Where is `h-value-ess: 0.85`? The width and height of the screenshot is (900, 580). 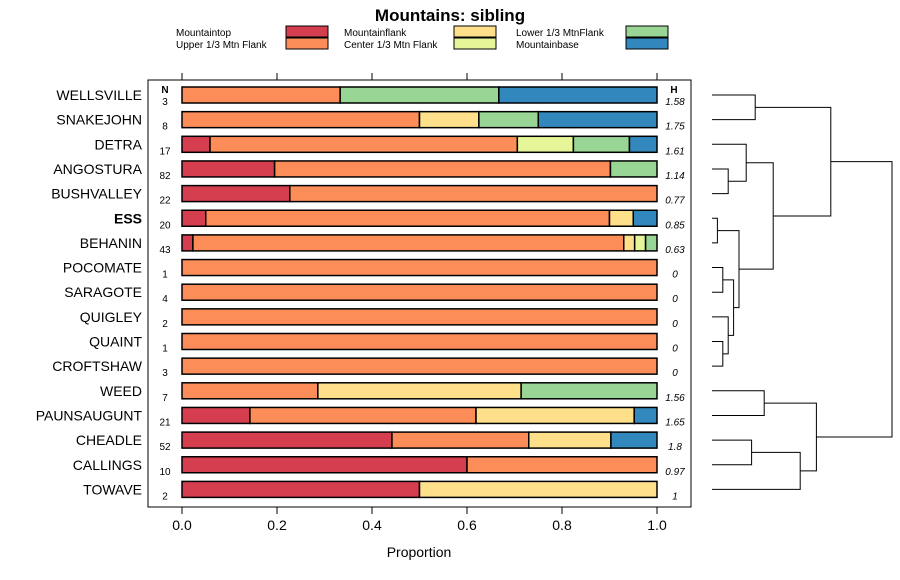 h-value-ess: 0.85 is located at coordinates (675, 225).